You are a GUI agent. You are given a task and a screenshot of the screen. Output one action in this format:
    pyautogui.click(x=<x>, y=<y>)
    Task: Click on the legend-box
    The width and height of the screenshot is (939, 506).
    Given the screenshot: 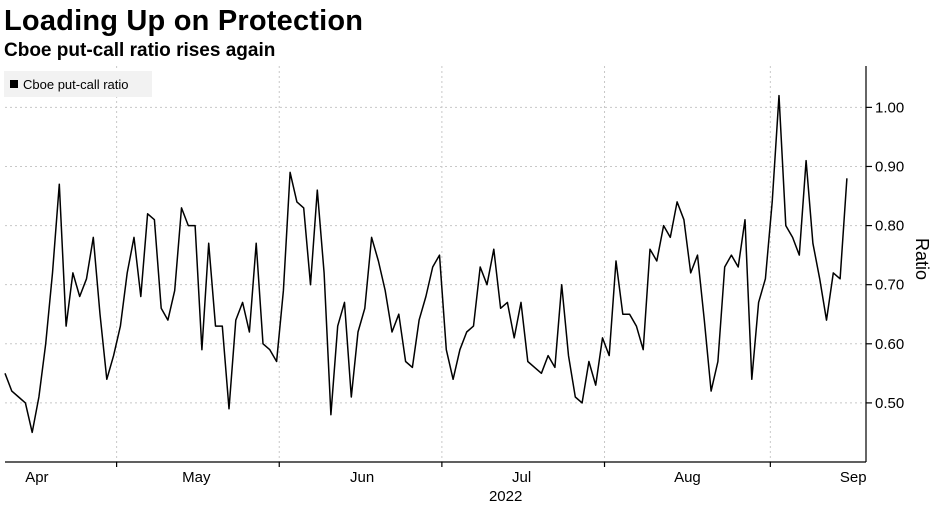 What is the action you would take?
    pyautogui.click(x=78, y=84)
    